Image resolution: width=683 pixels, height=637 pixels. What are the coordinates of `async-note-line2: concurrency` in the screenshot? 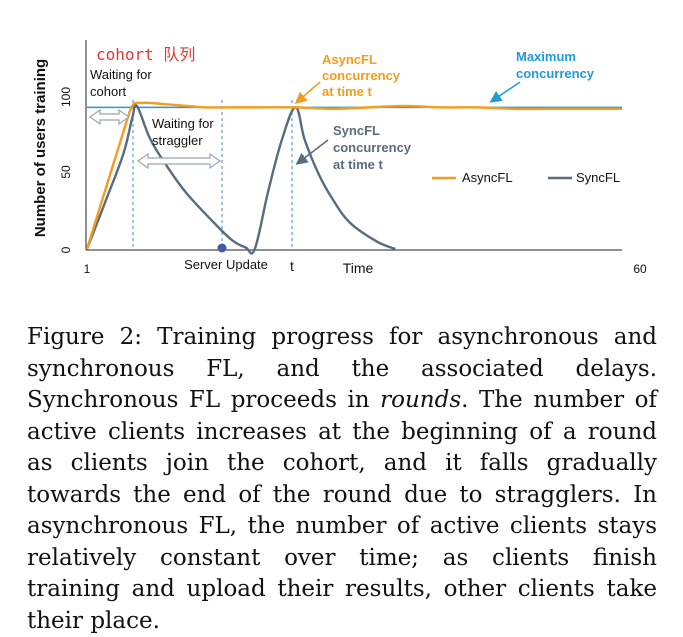 It's located at (361, 75).